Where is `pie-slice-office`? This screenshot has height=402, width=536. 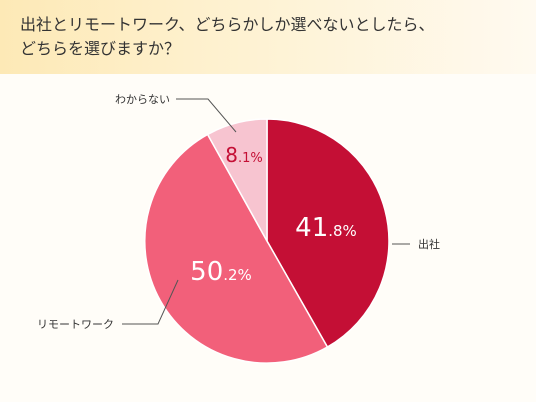 pie-slice-office is located at coordinates (328, 233).